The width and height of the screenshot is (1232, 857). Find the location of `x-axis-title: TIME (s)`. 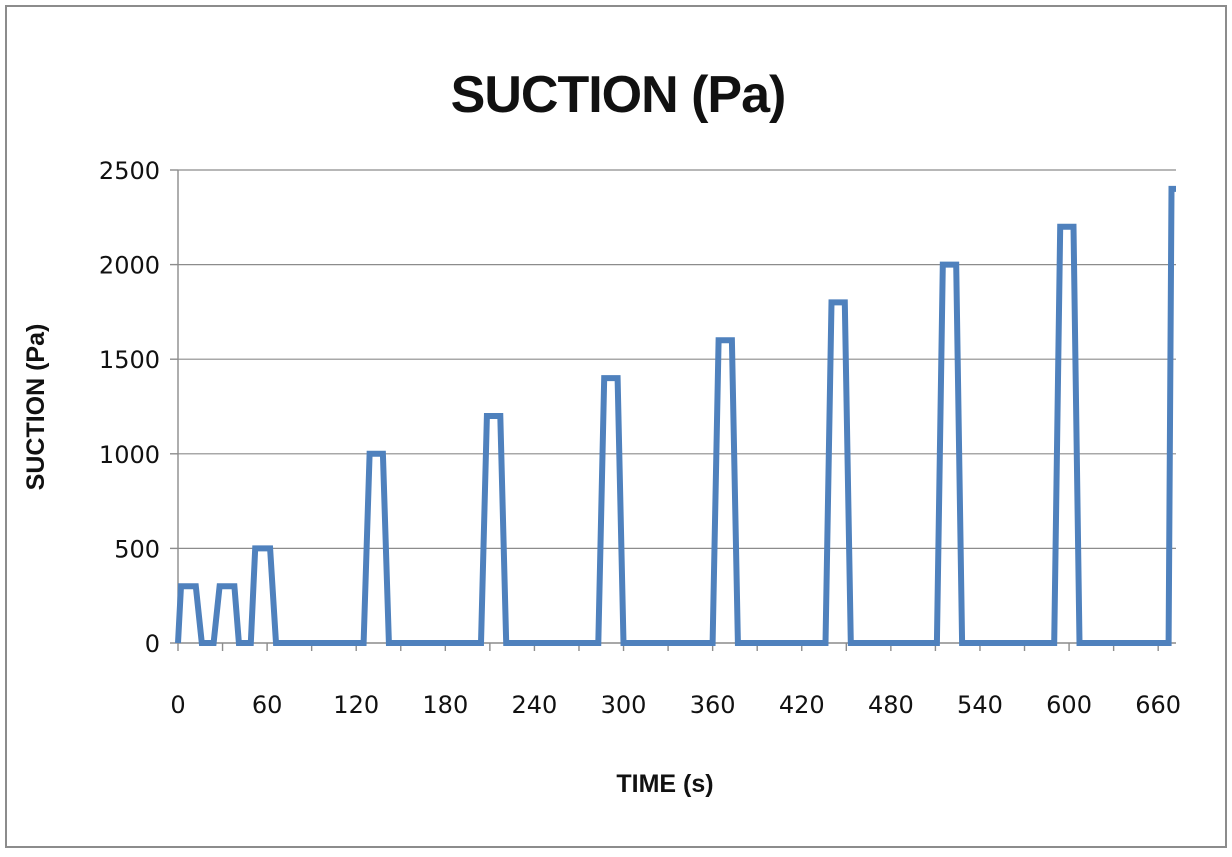

x-axis-title: TIME (s) is located at coordinates (664, 784).